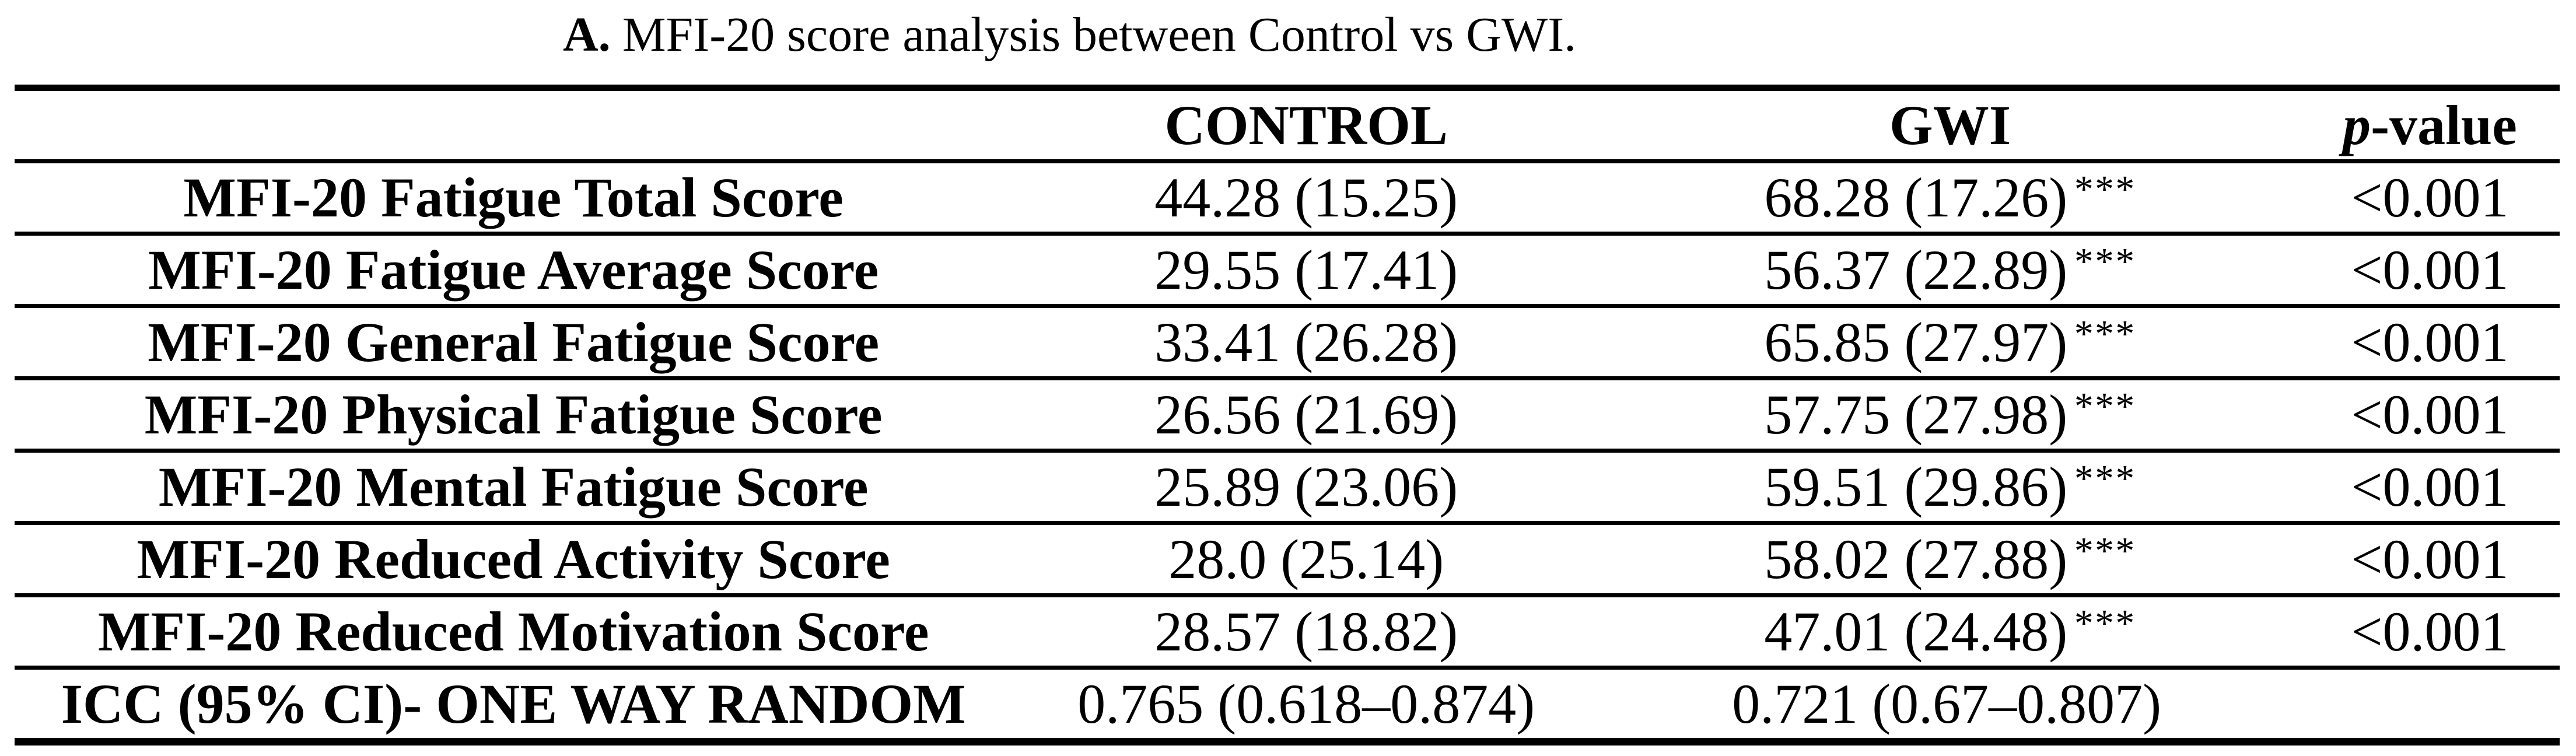  I want to click on gwi-mean-sd: 47.01 (24.48), so click(1916, 631).